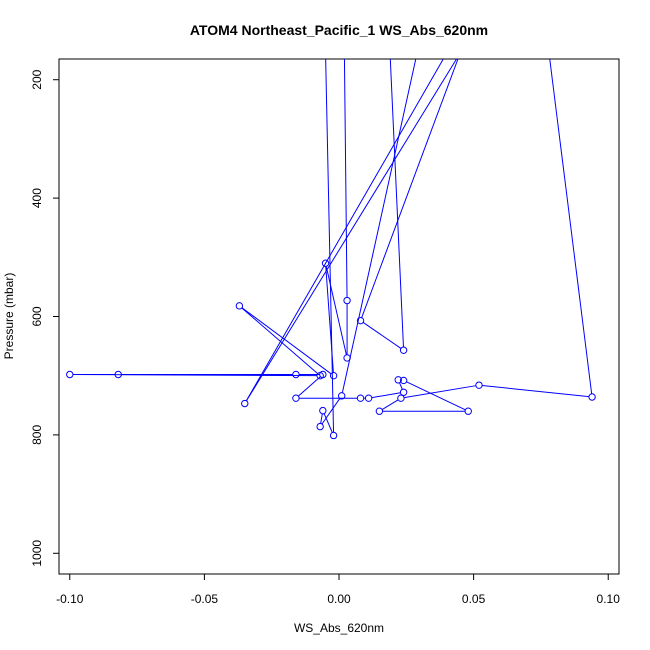  What do you see at coordinates (609, 599) in the screenshot?
I see `x-tick-label: 0.10` at bounding box center [609, 599].